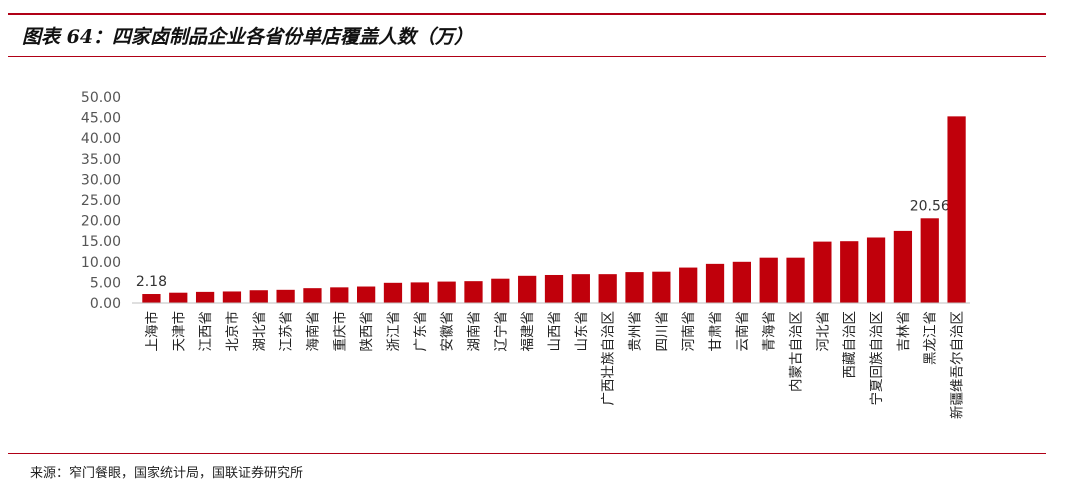 This screenshot has width=1080, height=489. Describe the element at coordinates (797, 351) in the screenshot. I see `category-label: 内蒙古自治区` at that location.